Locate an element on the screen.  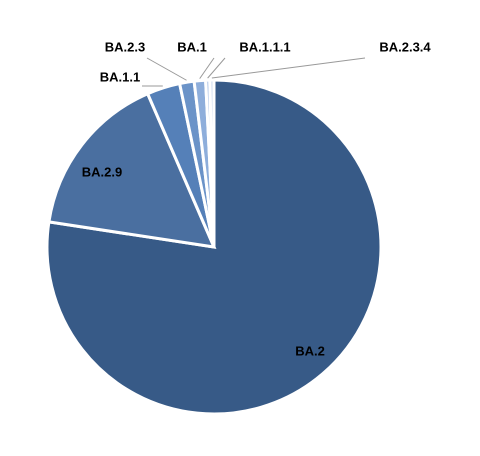
slice-label: BA.1.1 is located at coordinates (120, 76).